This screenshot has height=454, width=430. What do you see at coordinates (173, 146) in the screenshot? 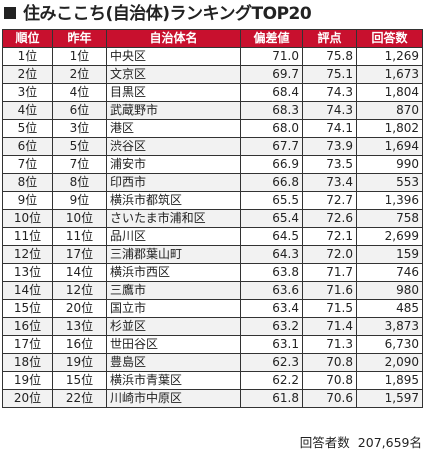
I see `cell-municipality: 渋谷区` at bounding box center [173, 146].